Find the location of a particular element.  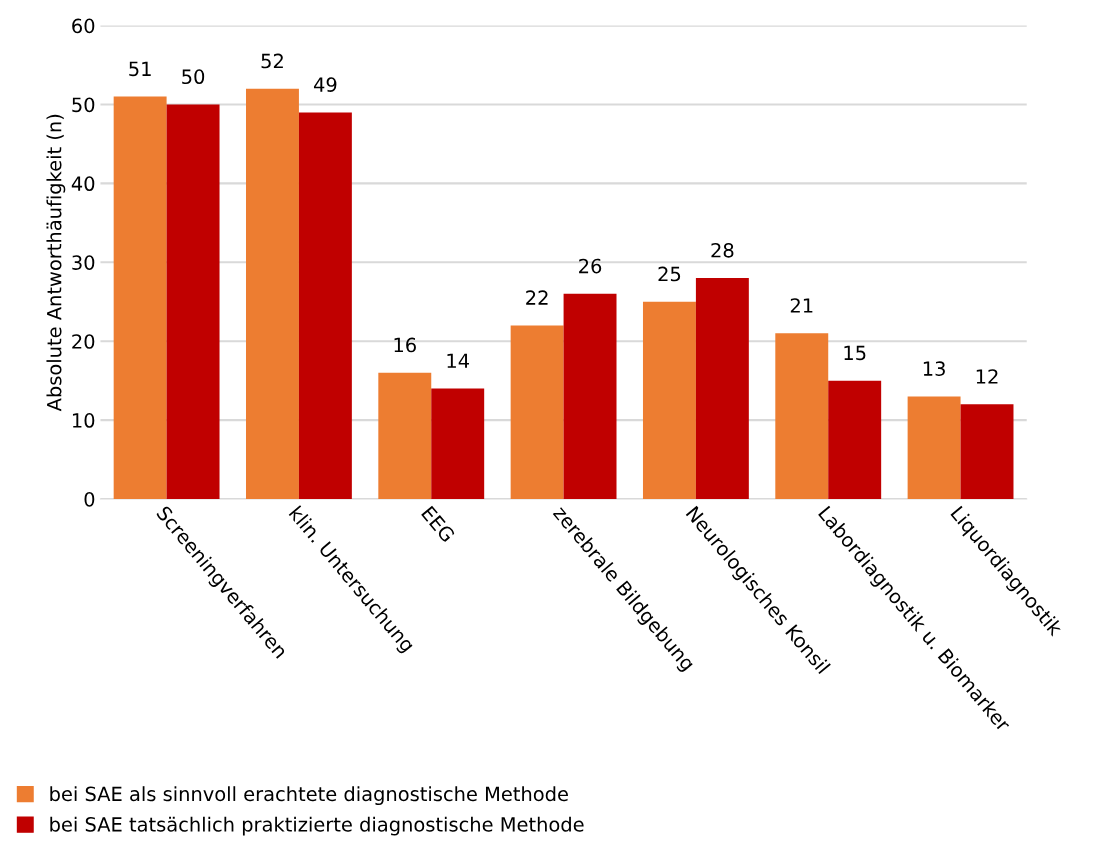

y-tick-label: 60 is located at coordinates (83, 26).